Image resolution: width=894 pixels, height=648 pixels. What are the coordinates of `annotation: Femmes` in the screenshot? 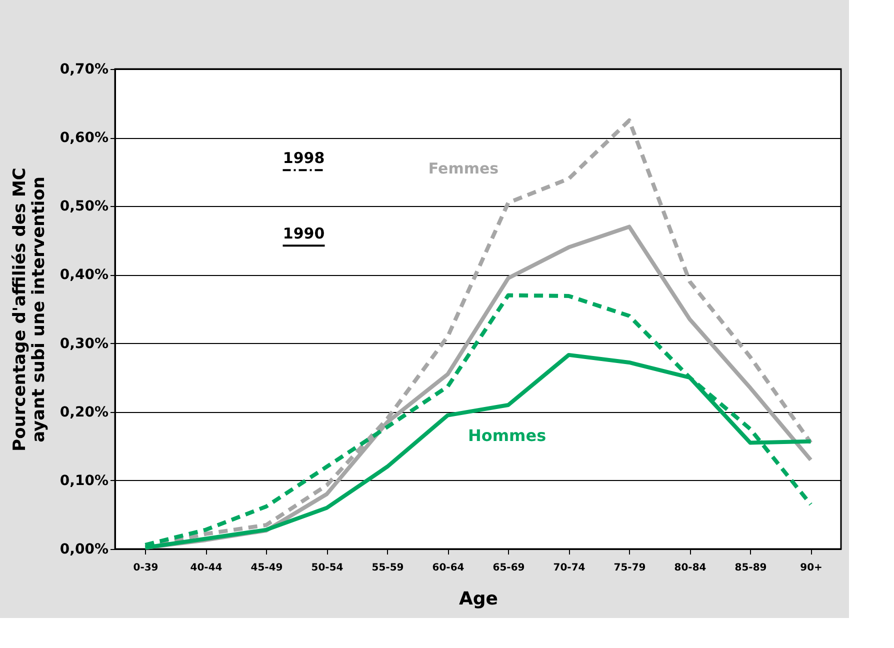 It's located at (463, 168).